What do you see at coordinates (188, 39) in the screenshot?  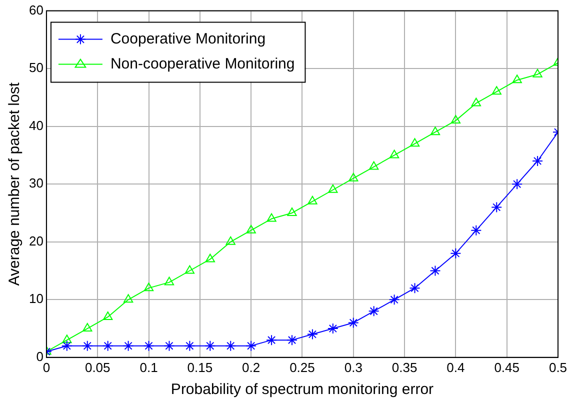 I see `legend-label: Cooperative Monitoring` at bounding box center [188, 39].